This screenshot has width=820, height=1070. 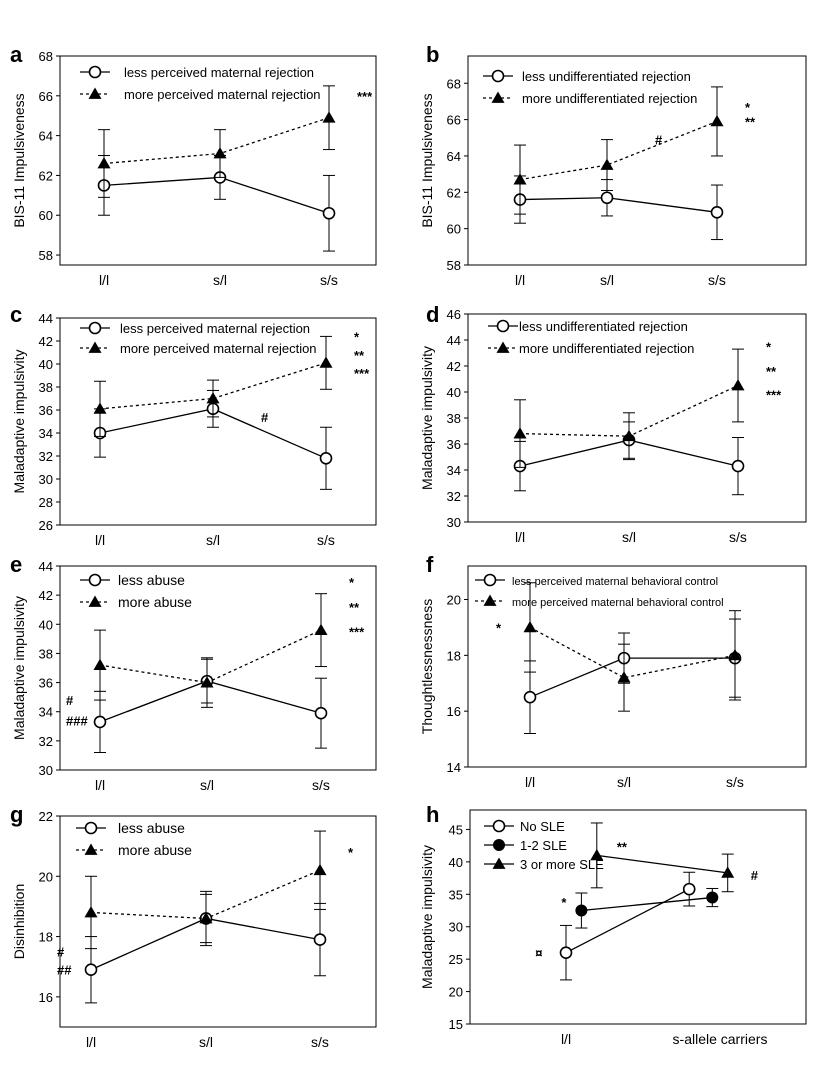 What do you see at coordinates (151, 580) in the screenshot?
I see `legend-label: less abuse` at bounding box center [151, 580].